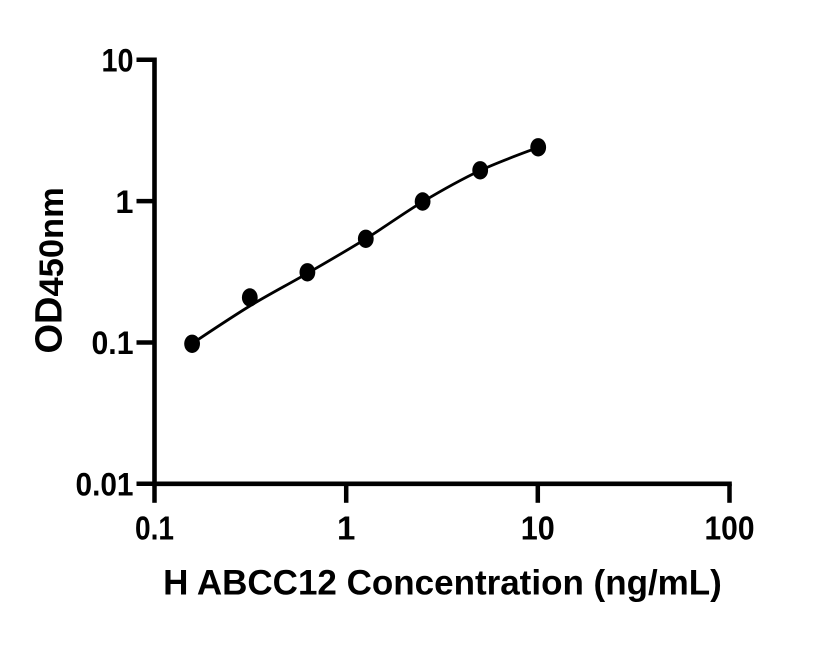 The height and width of the screenshot is (645, 816). What do you see at coordinates (730, 527) in the screenshot?
I see `svg-text: 100` at bounding box center [730, 527].